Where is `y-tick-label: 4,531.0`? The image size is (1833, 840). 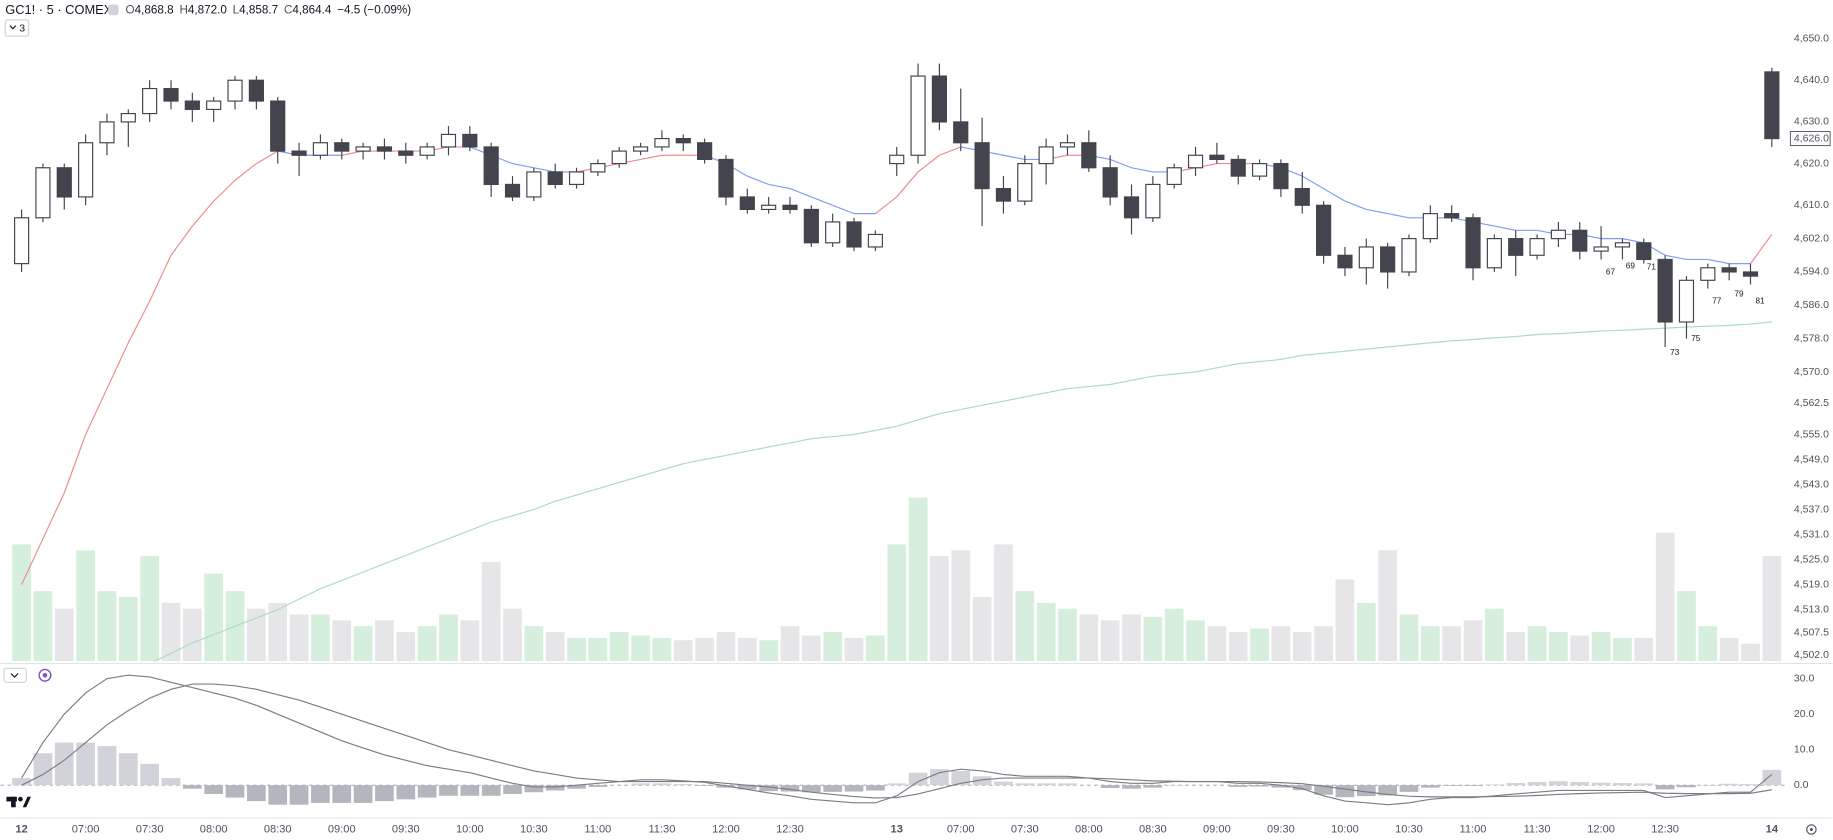
y-tick-label: 4,531.0 is located at coordinates (1811, 534).